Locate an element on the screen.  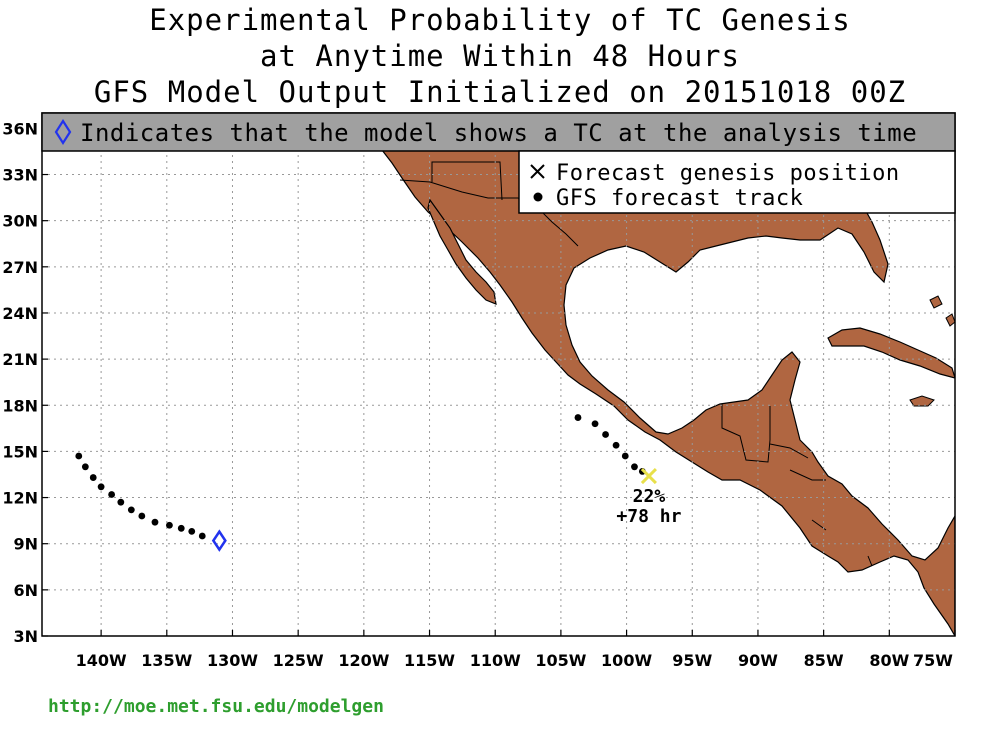
banner-box is located at coordinates (498, 132).